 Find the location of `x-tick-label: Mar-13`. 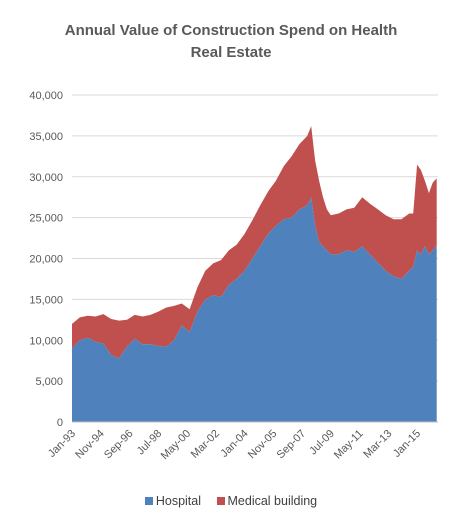

x-tick-label: Mar-13 is located at coordinates (377, 444).